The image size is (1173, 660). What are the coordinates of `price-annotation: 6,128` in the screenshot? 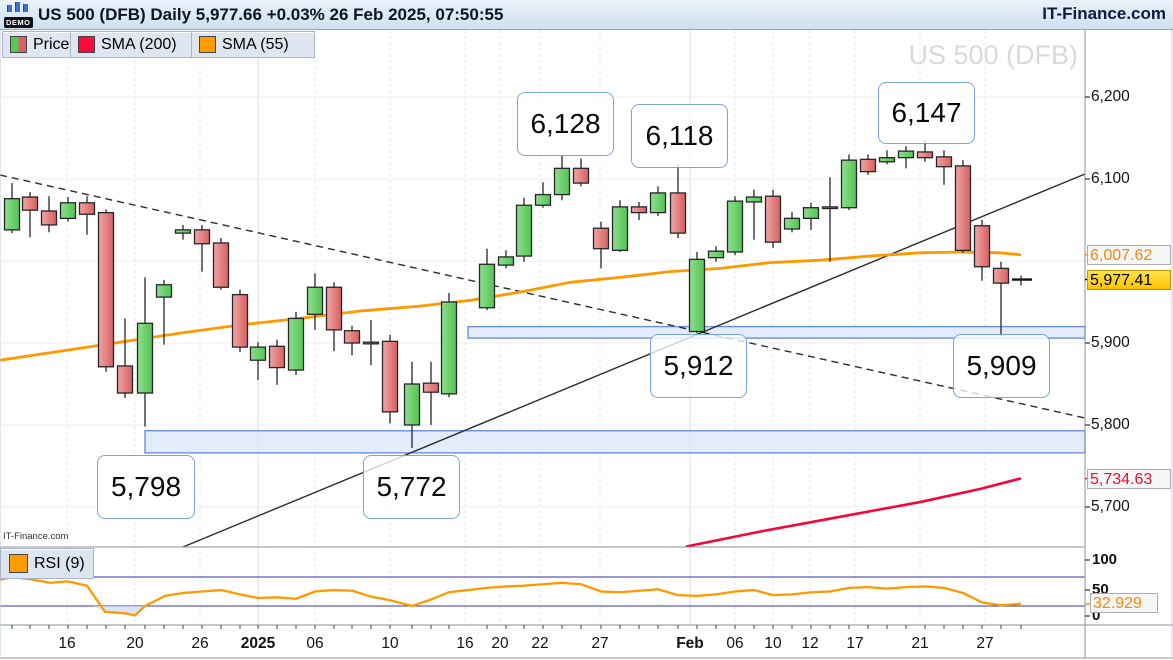 It's located at (565, 124).